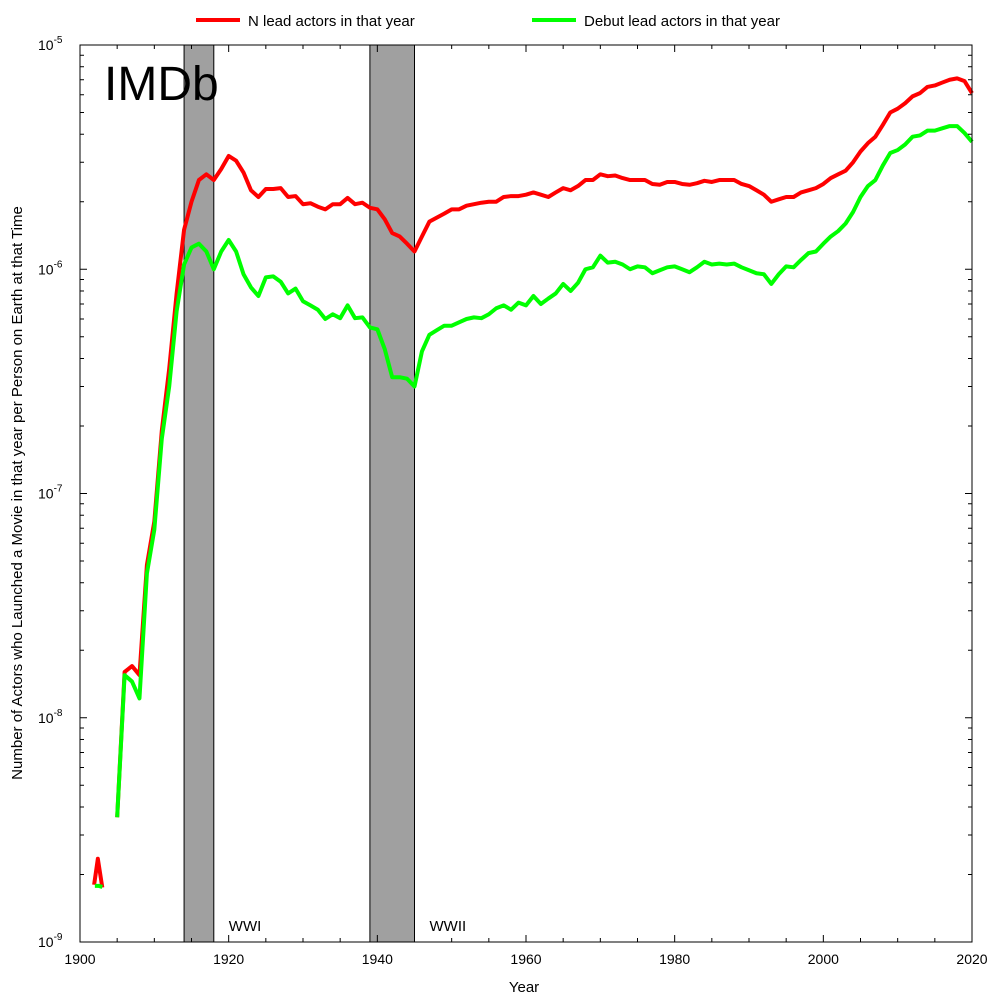  Describe the element at coordinates (228, 959) in the screenshot. I see `x-tick-label: 1920` at that location.